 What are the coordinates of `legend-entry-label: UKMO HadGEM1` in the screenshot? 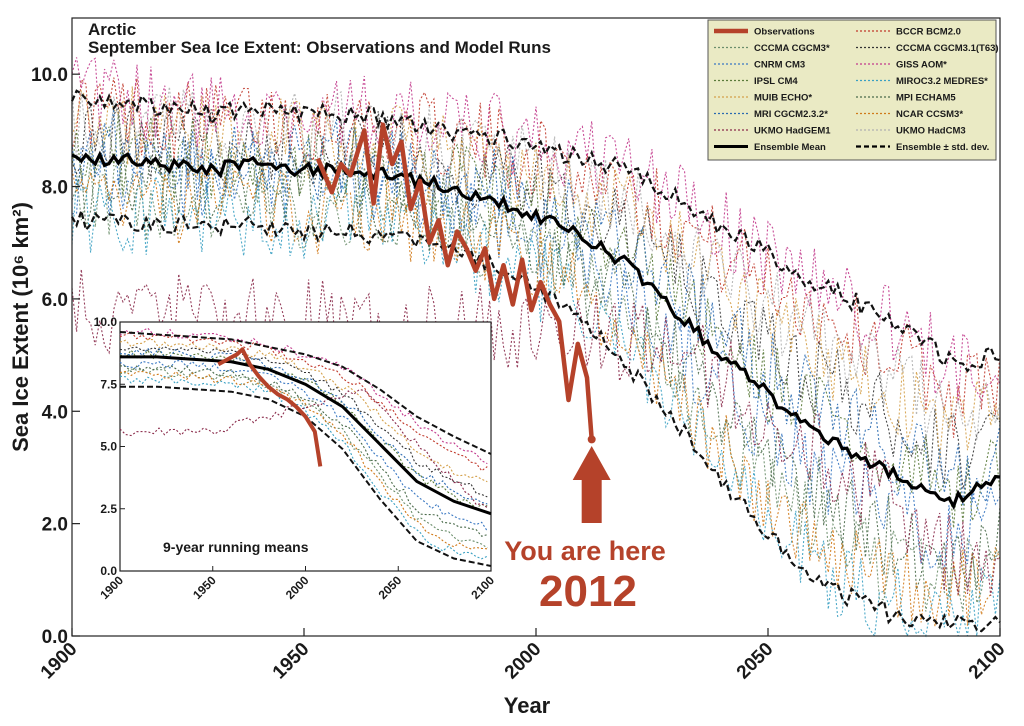 It's located at (792, 131).